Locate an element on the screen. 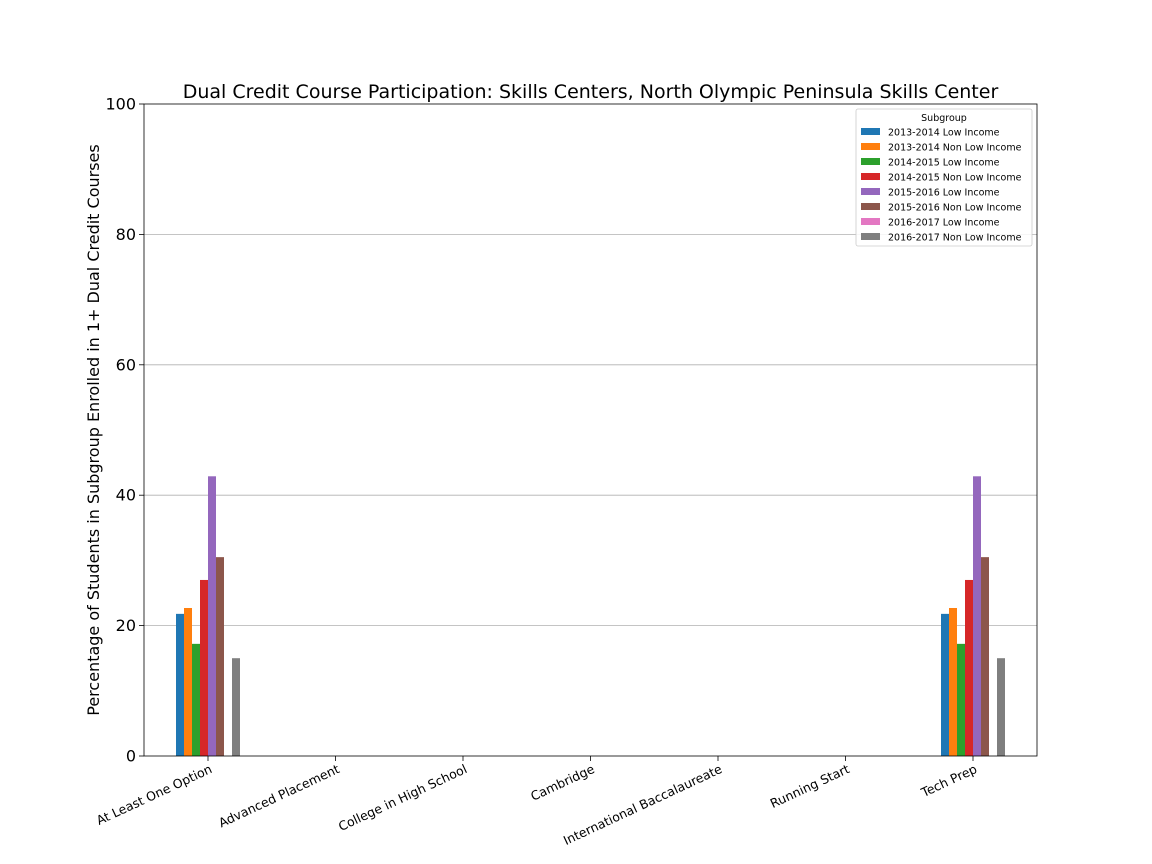 This screenshot has height=864, width=1152. legend-label: 2014-2015 Non Low Income is located at coordinates (955, 178).